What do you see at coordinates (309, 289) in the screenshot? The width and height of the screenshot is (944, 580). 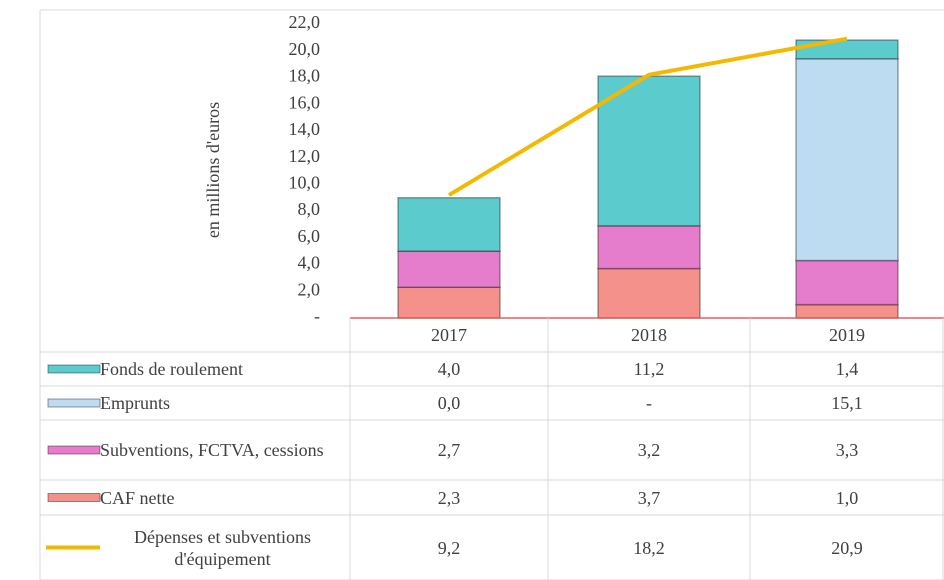 I see `y-tick-label: 2,0` at bounding box center [309, 289].